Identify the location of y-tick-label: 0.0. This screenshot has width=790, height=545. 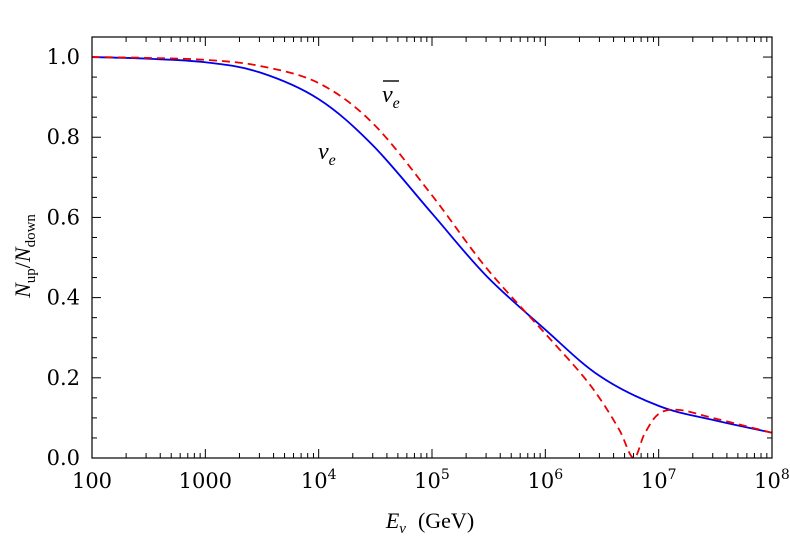
(63, 458).